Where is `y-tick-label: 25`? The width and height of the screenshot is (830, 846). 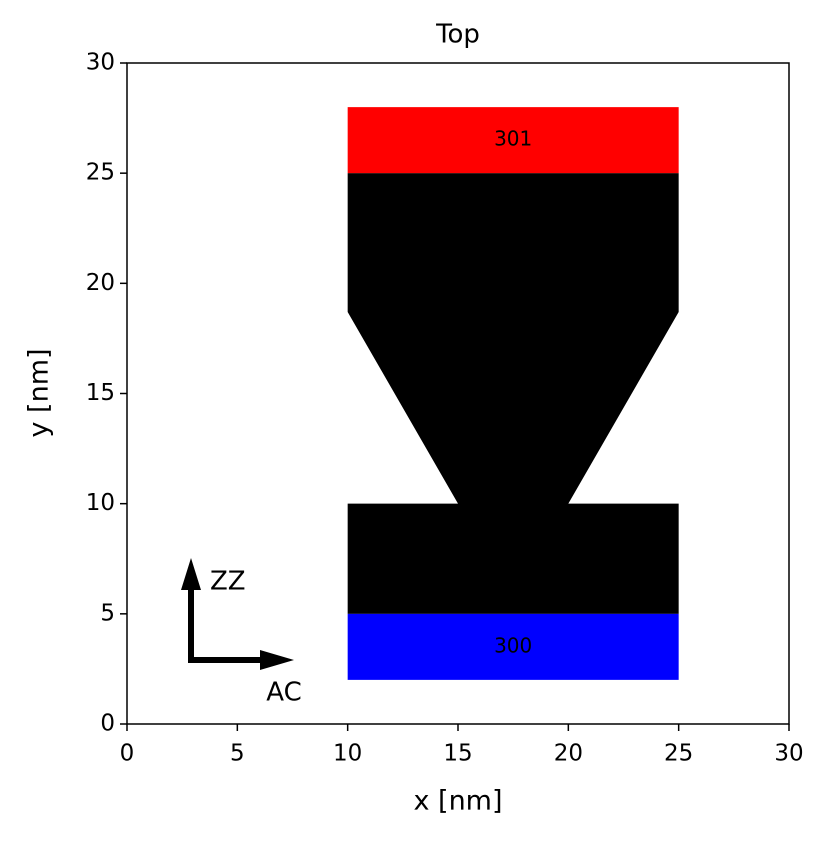
y-tick-label: 25 is located at coordinates (100, 173).